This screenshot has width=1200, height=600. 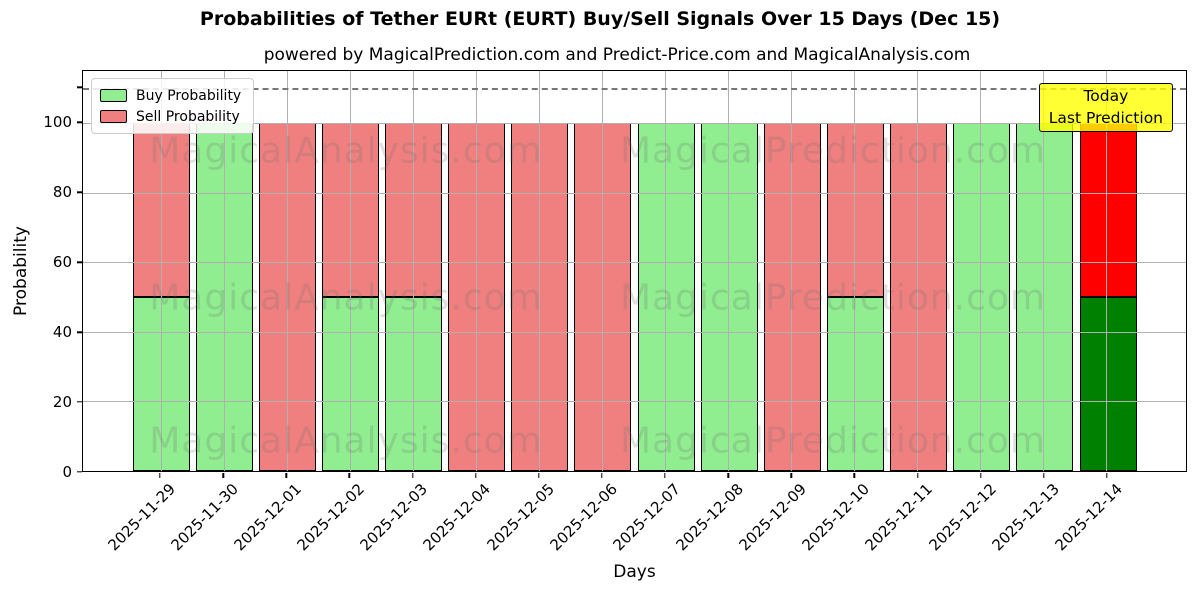 What do you see at coordinates (188, 116) in the screenshot?
I see `legend-label: Sell Probability` at bounding box center [188, 116].